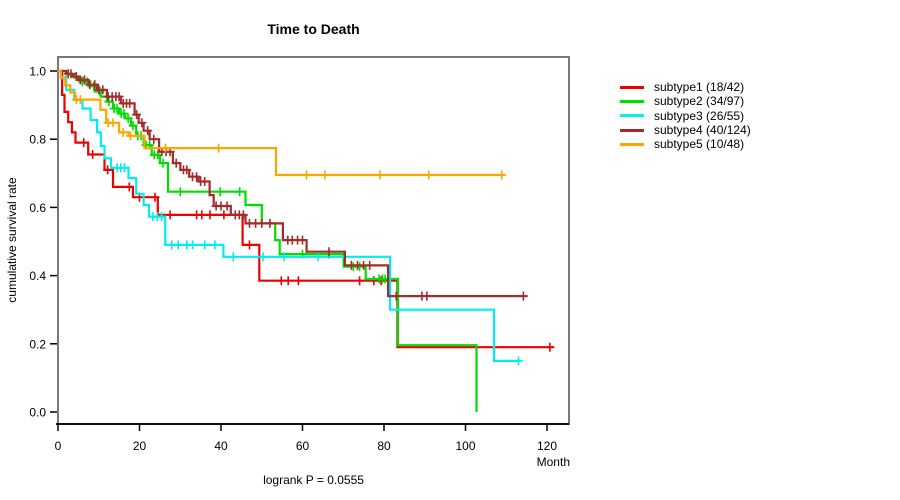  What do you see at coordinates (699, 144) in the screenshot?
I see `legend-label-subtype5: subtype5 (10/48)` at bounding box center [699, 144].